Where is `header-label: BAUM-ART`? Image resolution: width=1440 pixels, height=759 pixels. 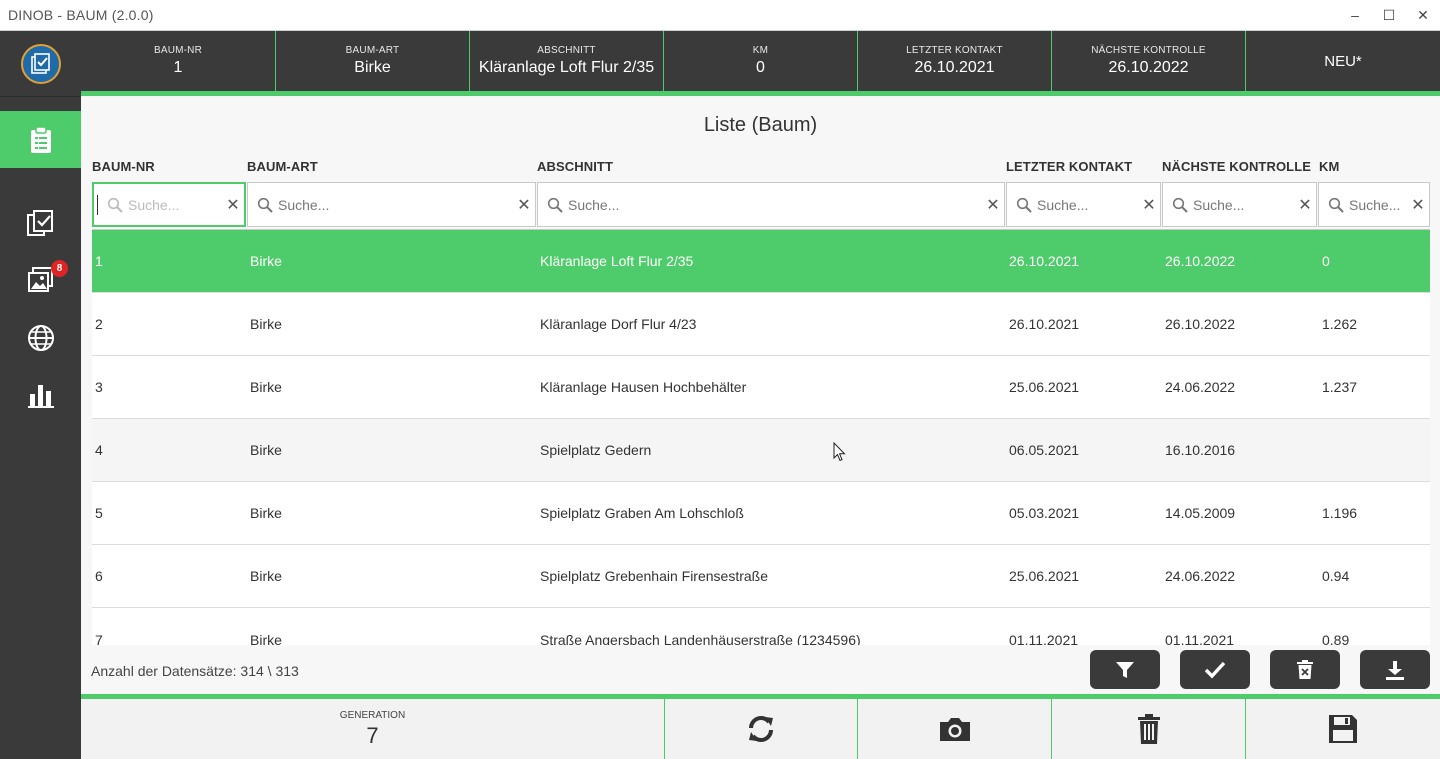 header-label: BAUM-ART is located at coordinates (372, 50).